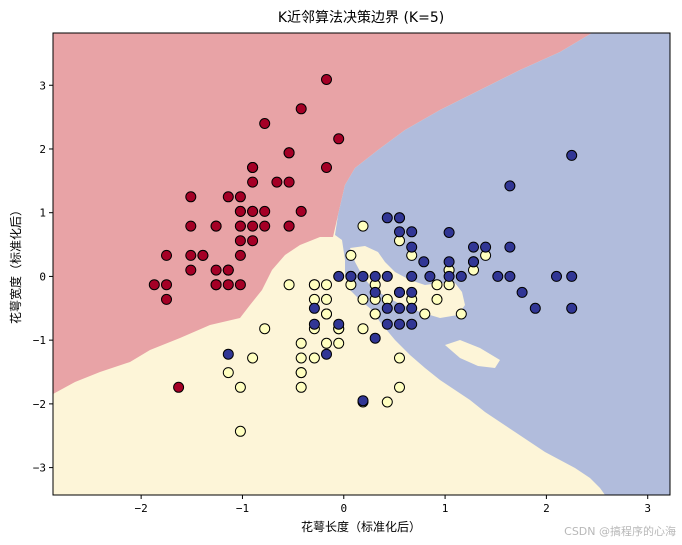  What do you see at coordinates (15, 264) in the screenshot?
I see `y-axis-label: 花萼宽度（标准化后）` at bounding box center [15, 264].